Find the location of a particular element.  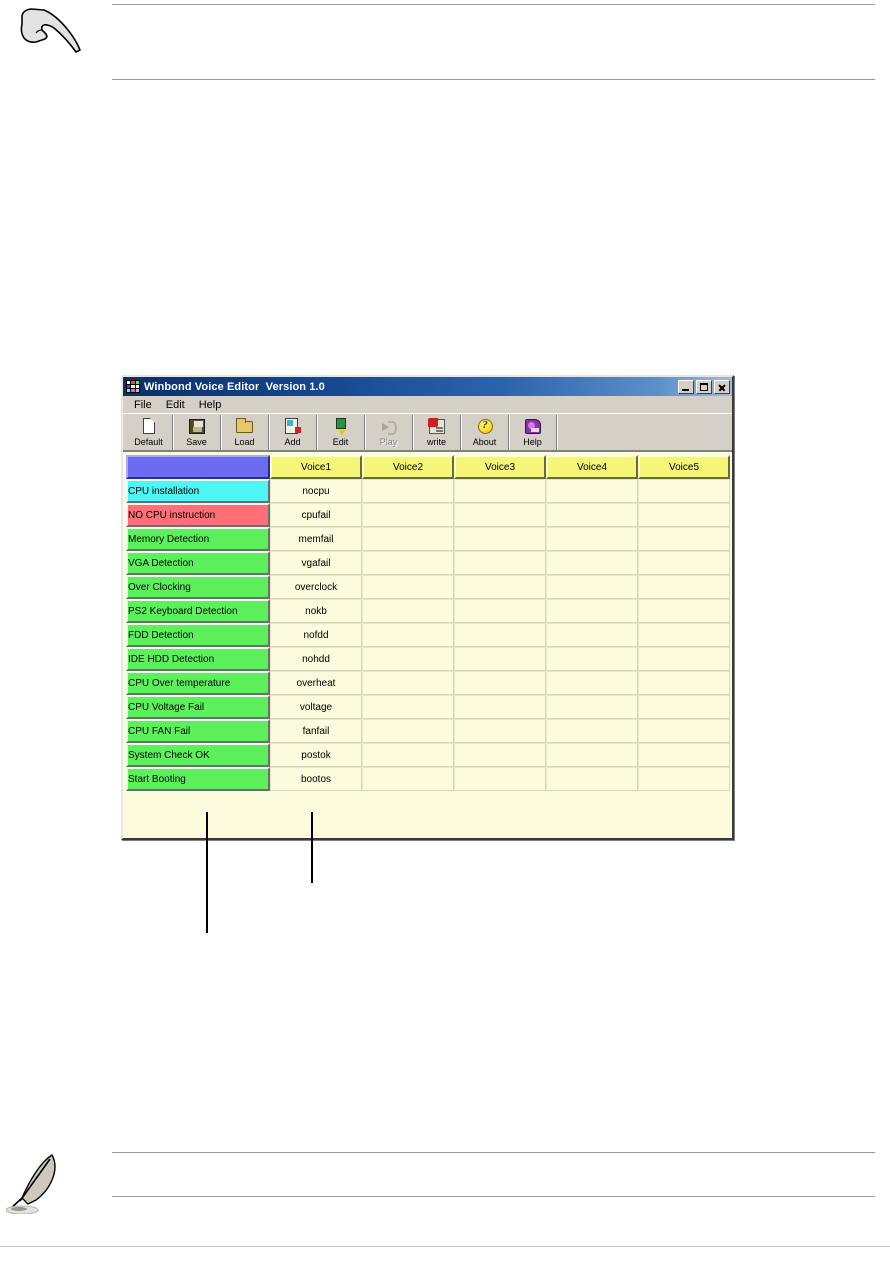

grid-cell-voice1: bootos is located at coordinates (316, 779).